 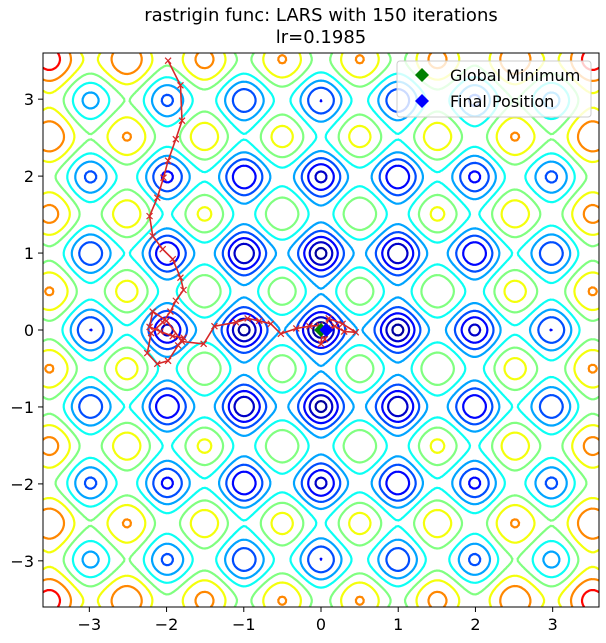 I want to click on y-axis: −3 −2 −1 0 1 2 3, so click(x=26, y=330).